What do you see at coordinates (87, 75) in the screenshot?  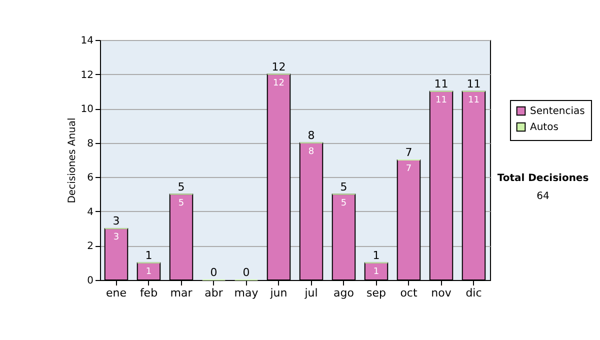 I see `y-tick-label: 12` at bounding box center [87, 75].